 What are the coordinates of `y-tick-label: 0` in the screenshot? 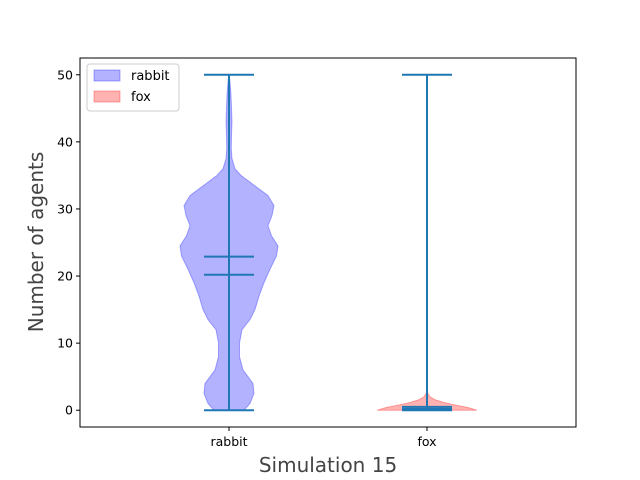 It's located at (69, 410).